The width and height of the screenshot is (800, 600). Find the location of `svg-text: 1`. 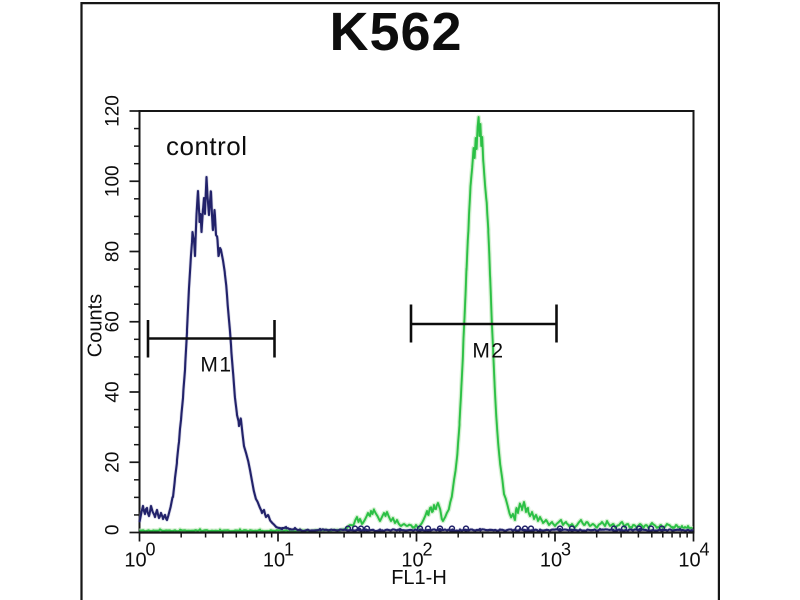

svg-text: 1 is located at coordinates (289, 550).